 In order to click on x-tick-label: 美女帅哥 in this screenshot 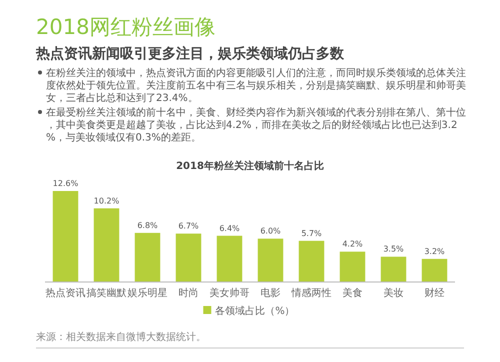, I will do `click(230, 293)`.